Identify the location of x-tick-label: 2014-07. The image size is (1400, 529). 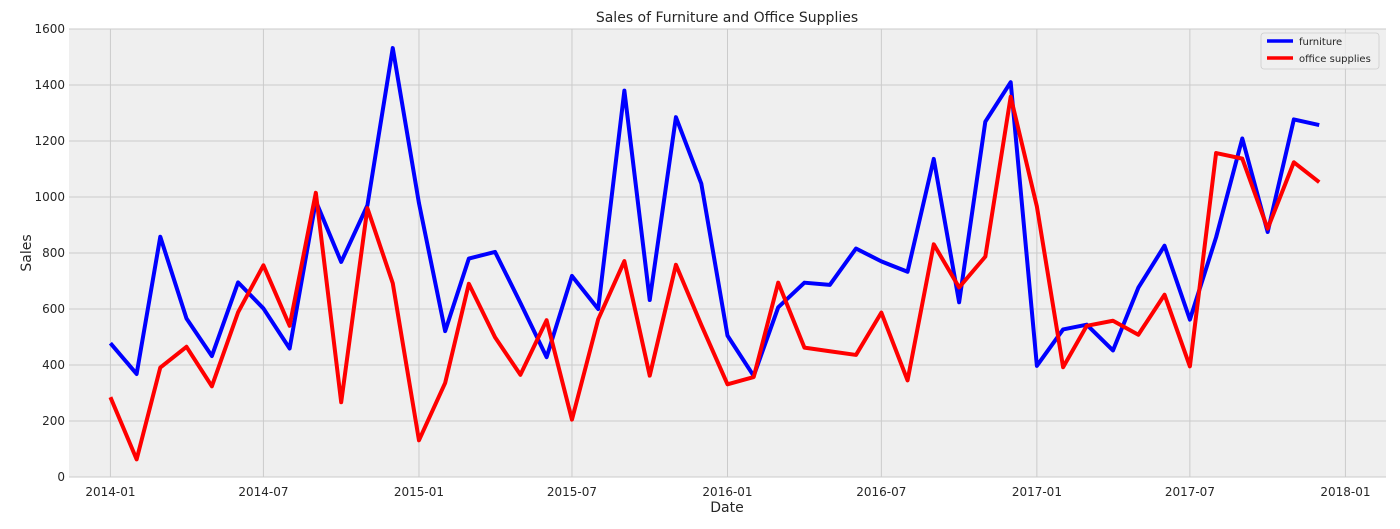
(263, 492).